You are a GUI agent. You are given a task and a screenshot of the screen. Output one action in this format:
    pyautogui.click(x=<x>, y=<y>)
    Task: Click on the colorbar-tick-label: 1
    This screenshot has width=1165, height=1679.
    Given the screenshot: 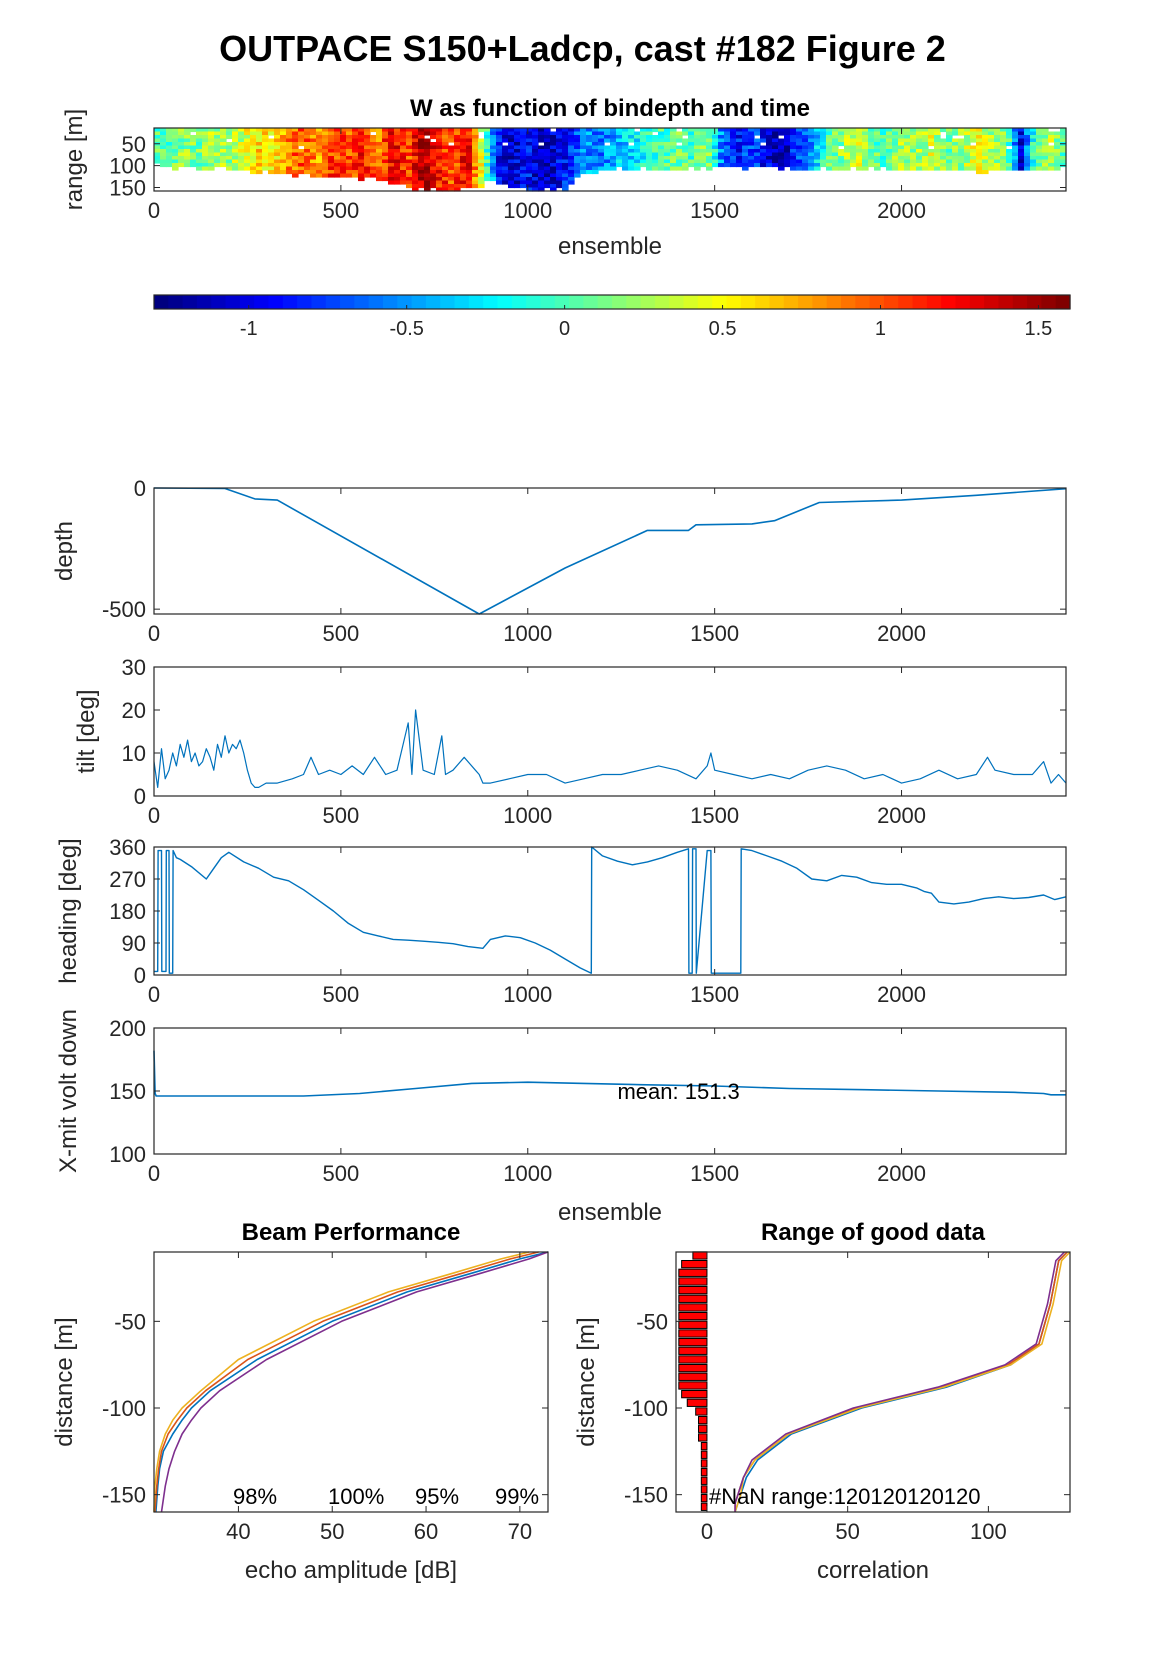 What is the action you would take?
    pyautogui.click(x=880, y=329)
    